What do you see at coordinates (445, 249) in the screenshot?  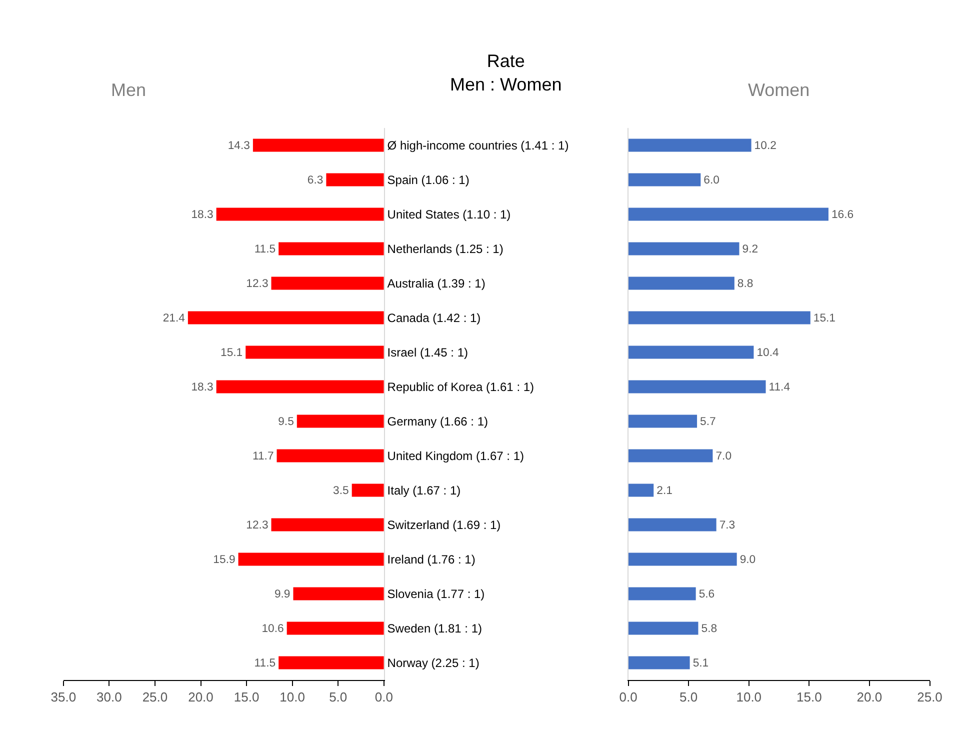 I see `y-tick-label: Netherlands (1.25 : 1)` at bounding box center [445, 249].